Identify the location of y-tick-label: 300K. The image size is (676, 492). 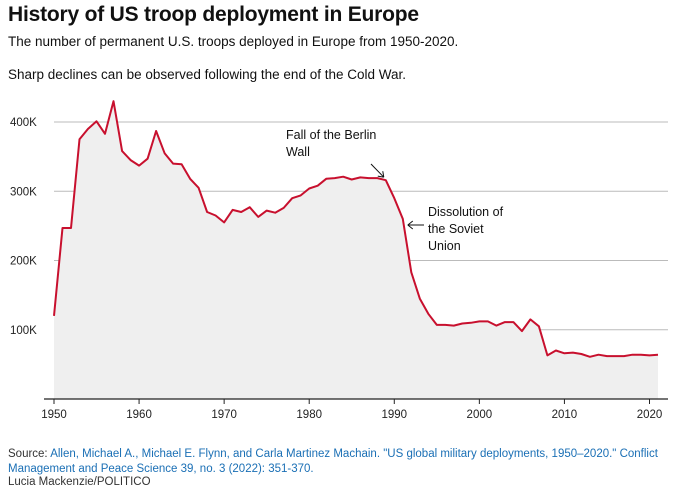
(23, 192).